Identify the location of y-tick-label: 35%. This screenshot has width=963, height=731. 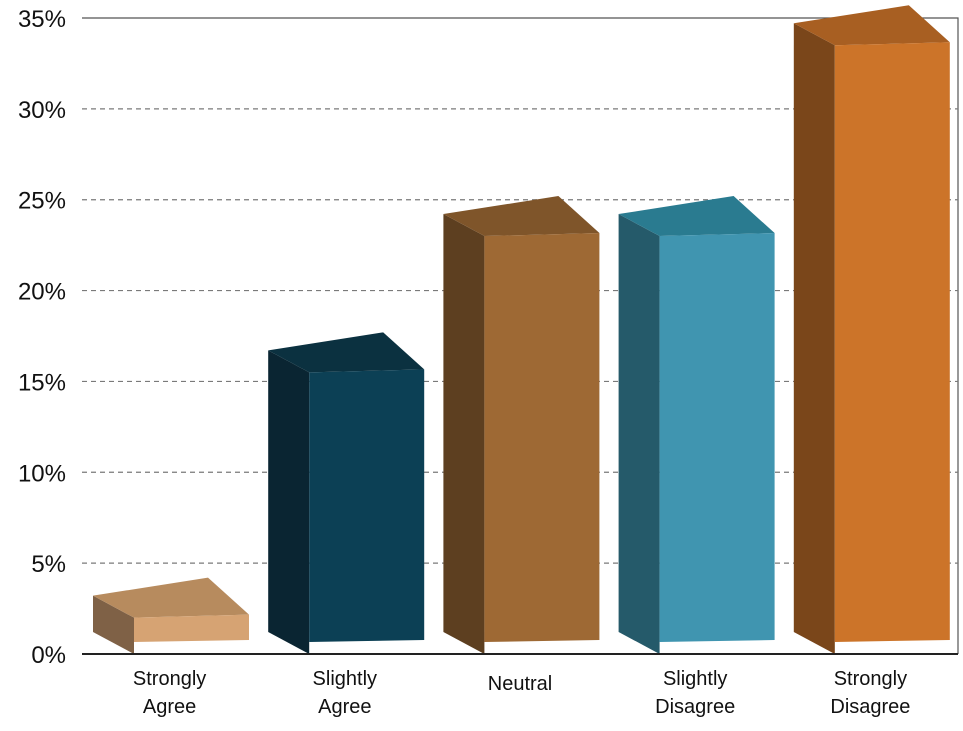
(42, 19).